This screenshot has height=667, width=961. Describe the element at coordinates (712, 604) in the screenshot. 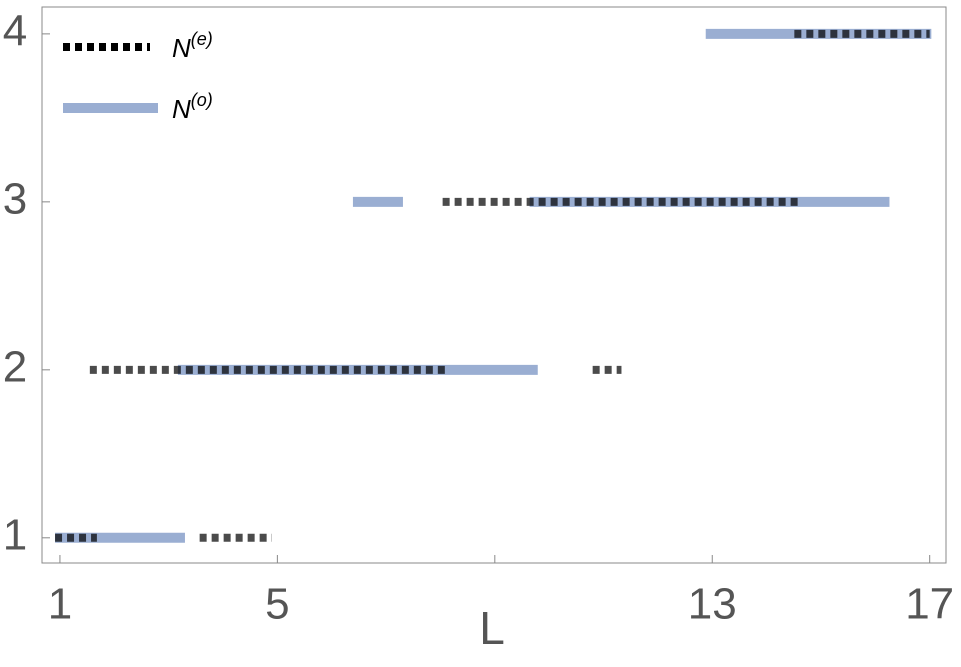

I see `x-tick-label: 13` at that location.